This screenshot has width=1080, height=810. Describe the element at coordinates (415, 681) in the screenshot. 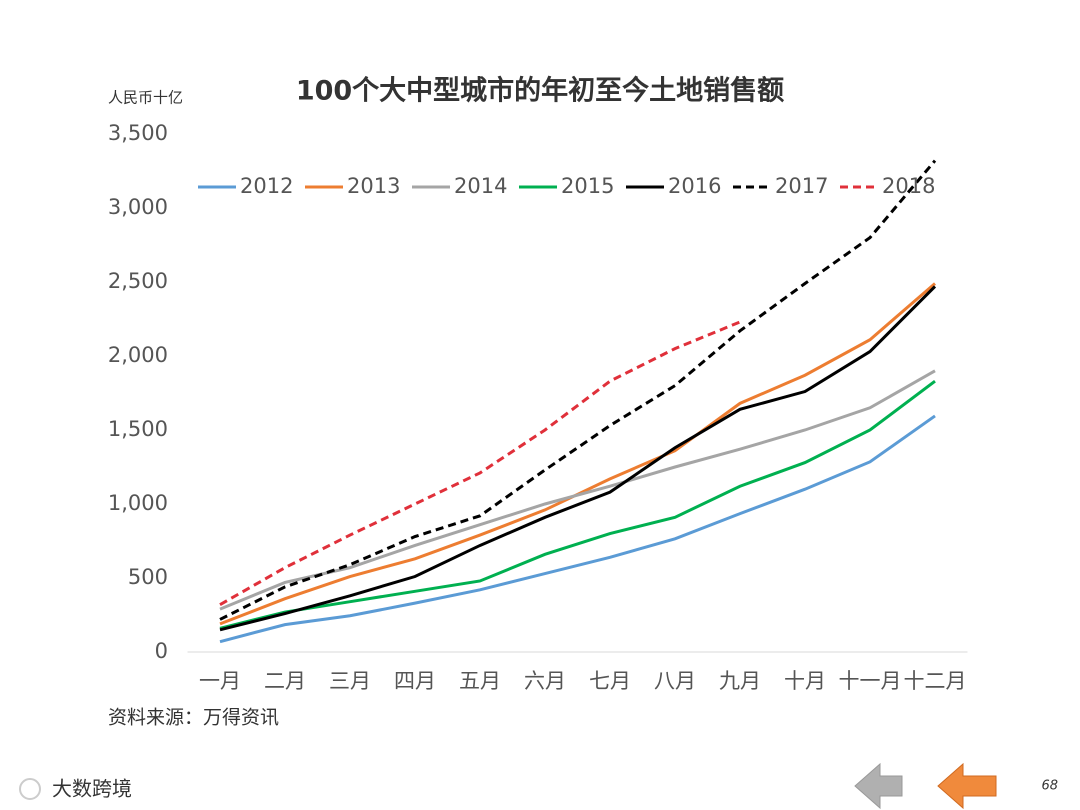

I see `x-tick-label: 四月` at that location.